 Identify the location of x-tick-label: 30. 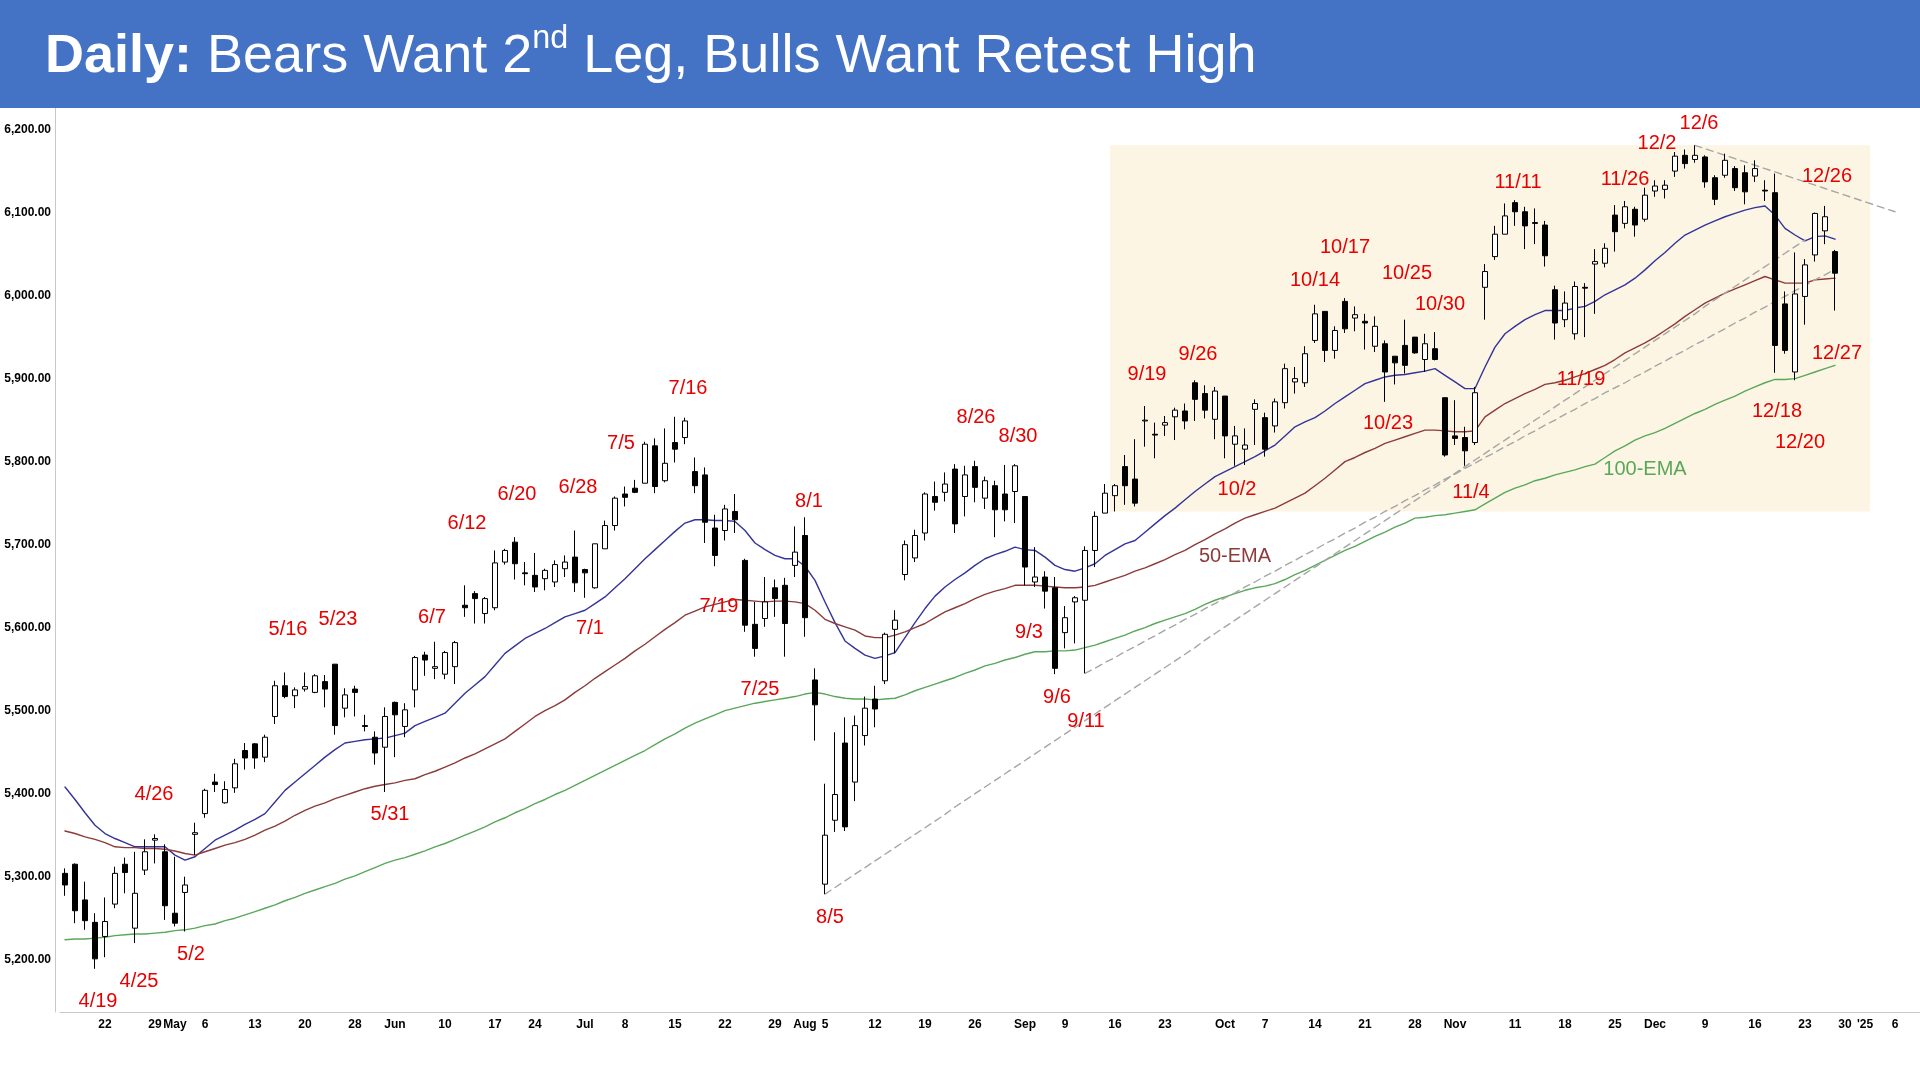
(1845, 1024).